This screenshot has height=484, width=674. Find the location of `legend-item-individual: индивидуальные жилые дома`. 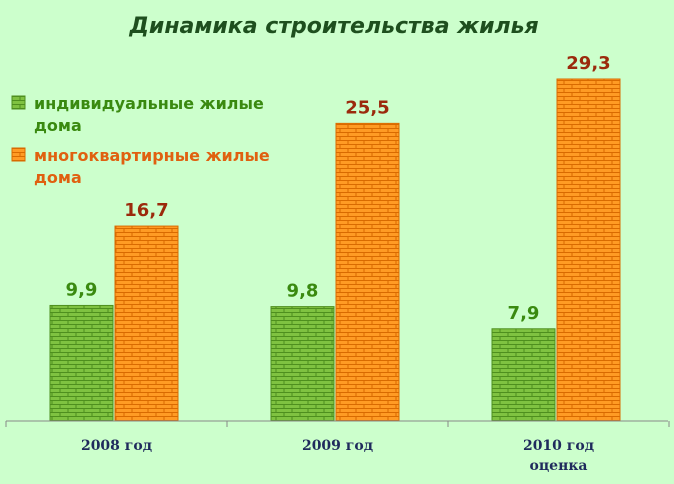

legend-item-individual: индивидуальные жилые дома is located at coordinates (140, 114).